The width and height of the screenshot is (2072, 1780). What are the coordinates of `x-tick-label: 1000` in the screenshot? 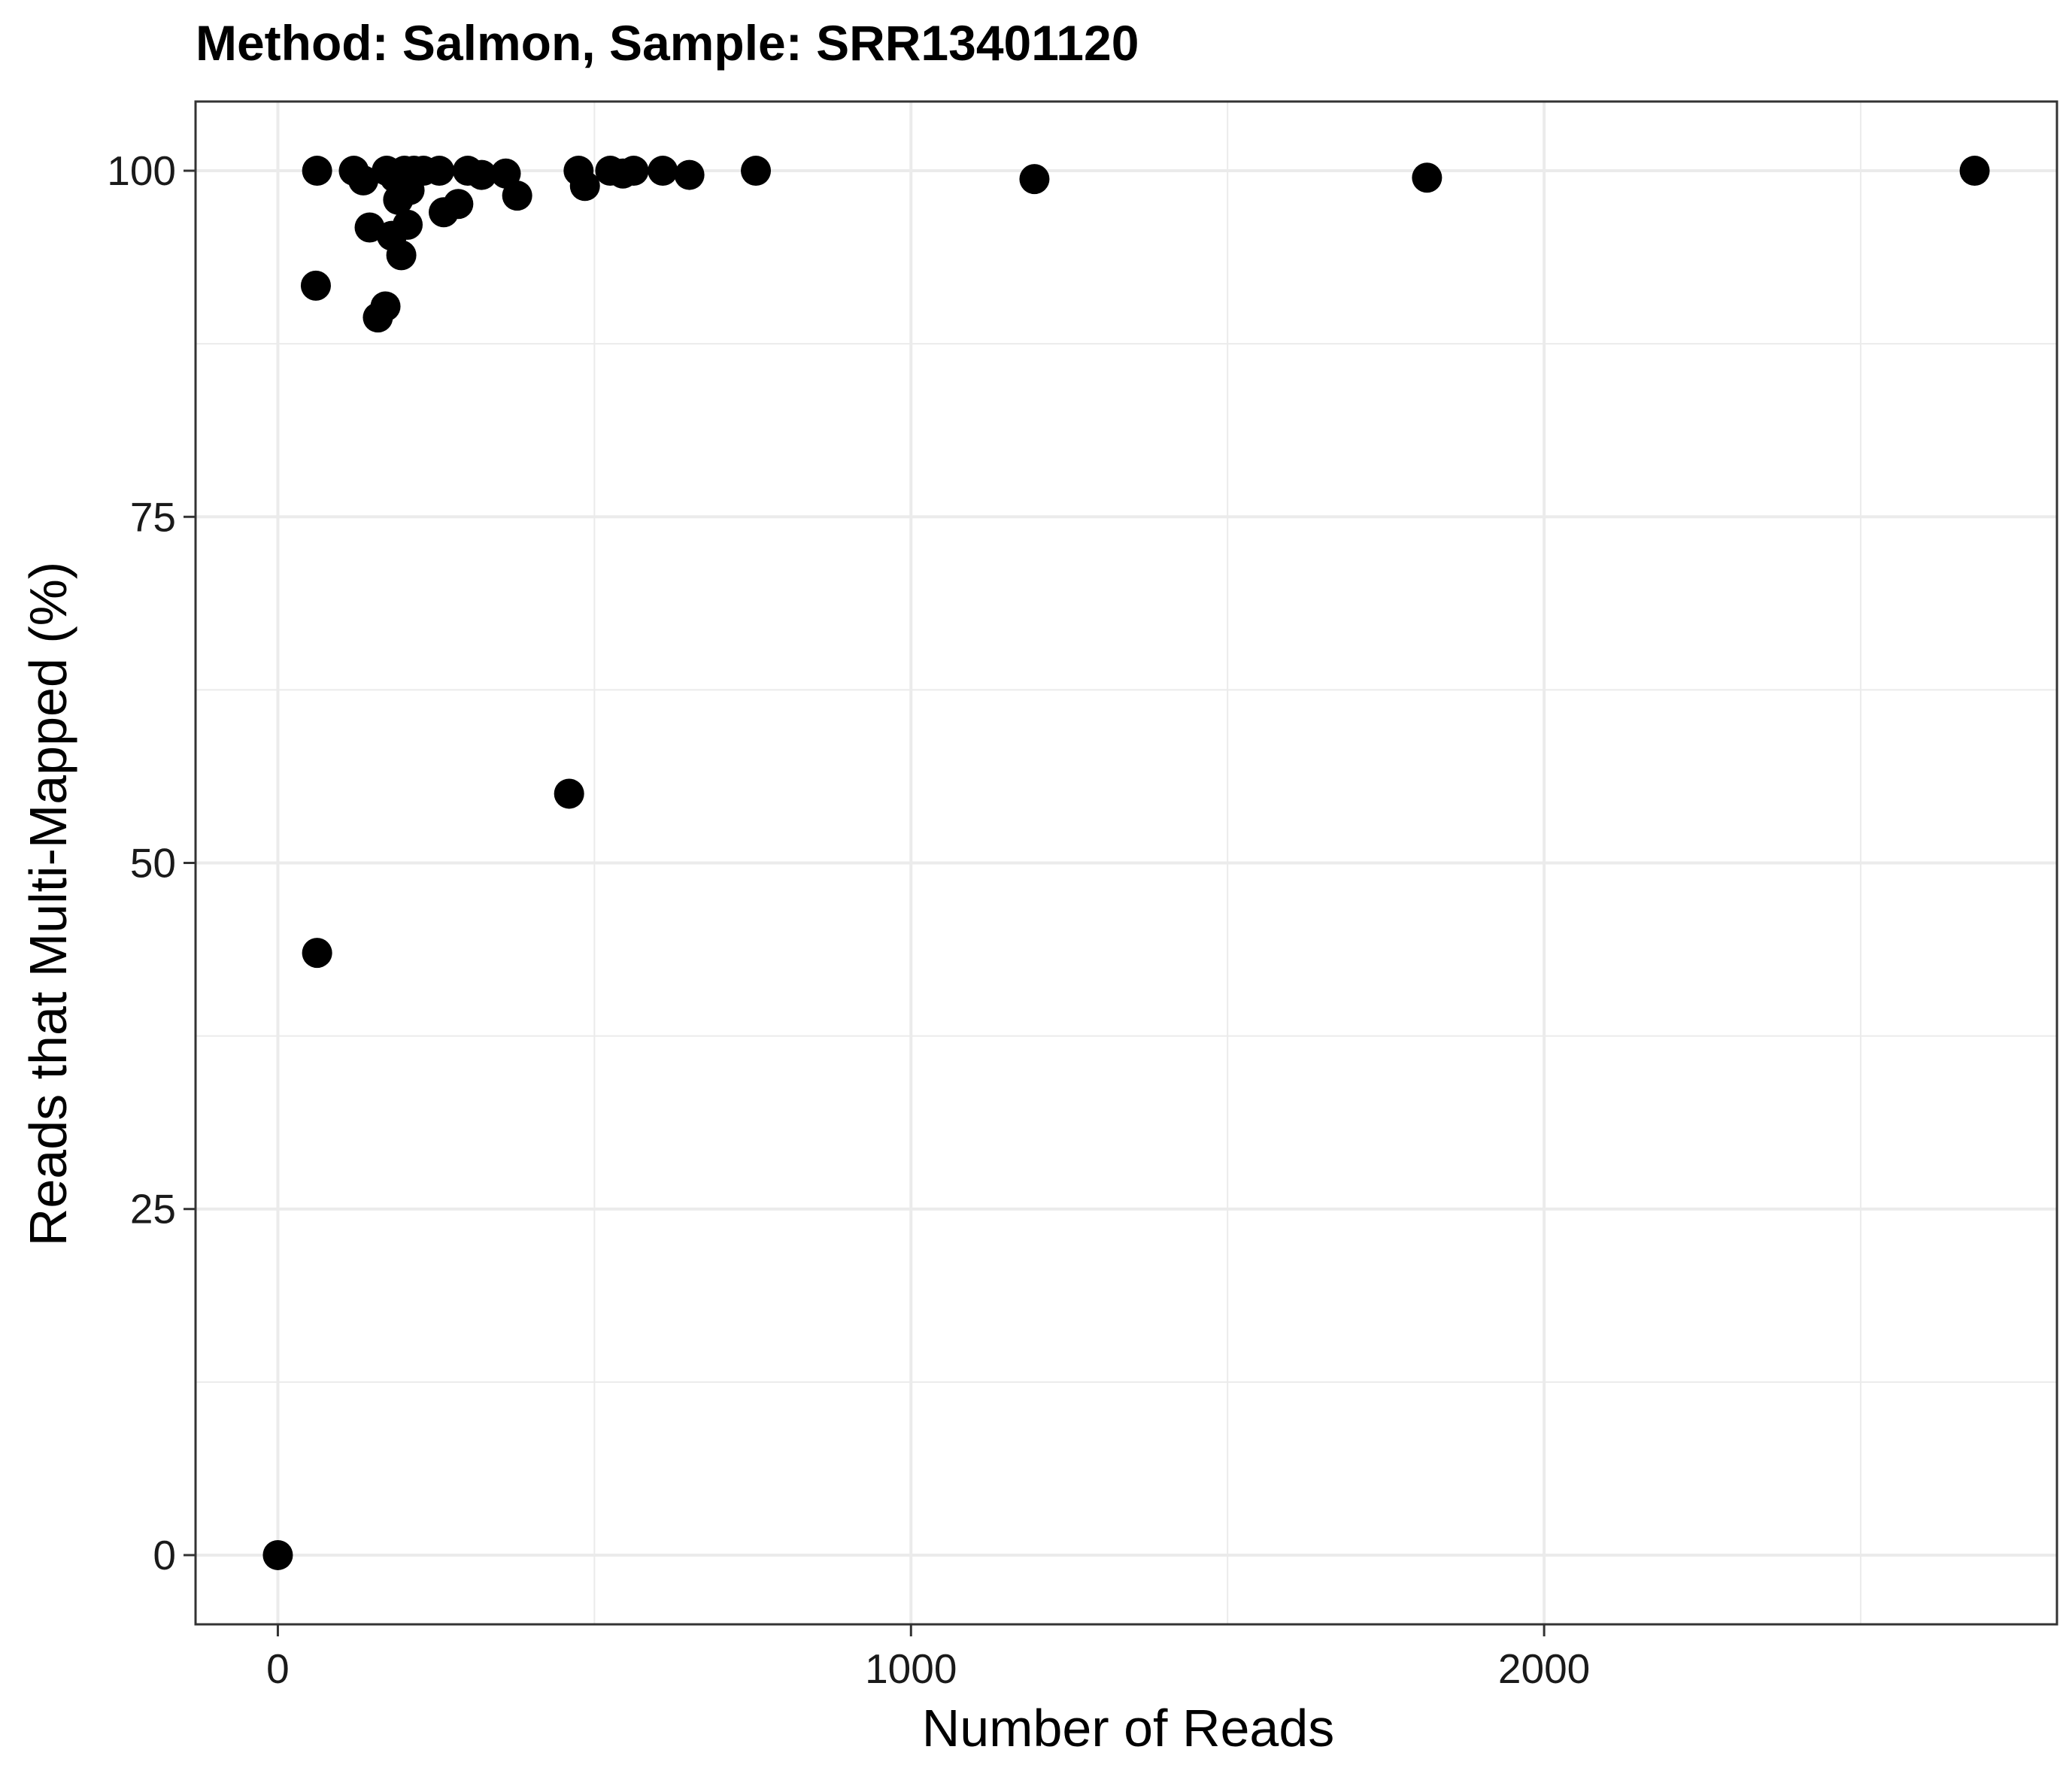 It's located at (911, 1668).